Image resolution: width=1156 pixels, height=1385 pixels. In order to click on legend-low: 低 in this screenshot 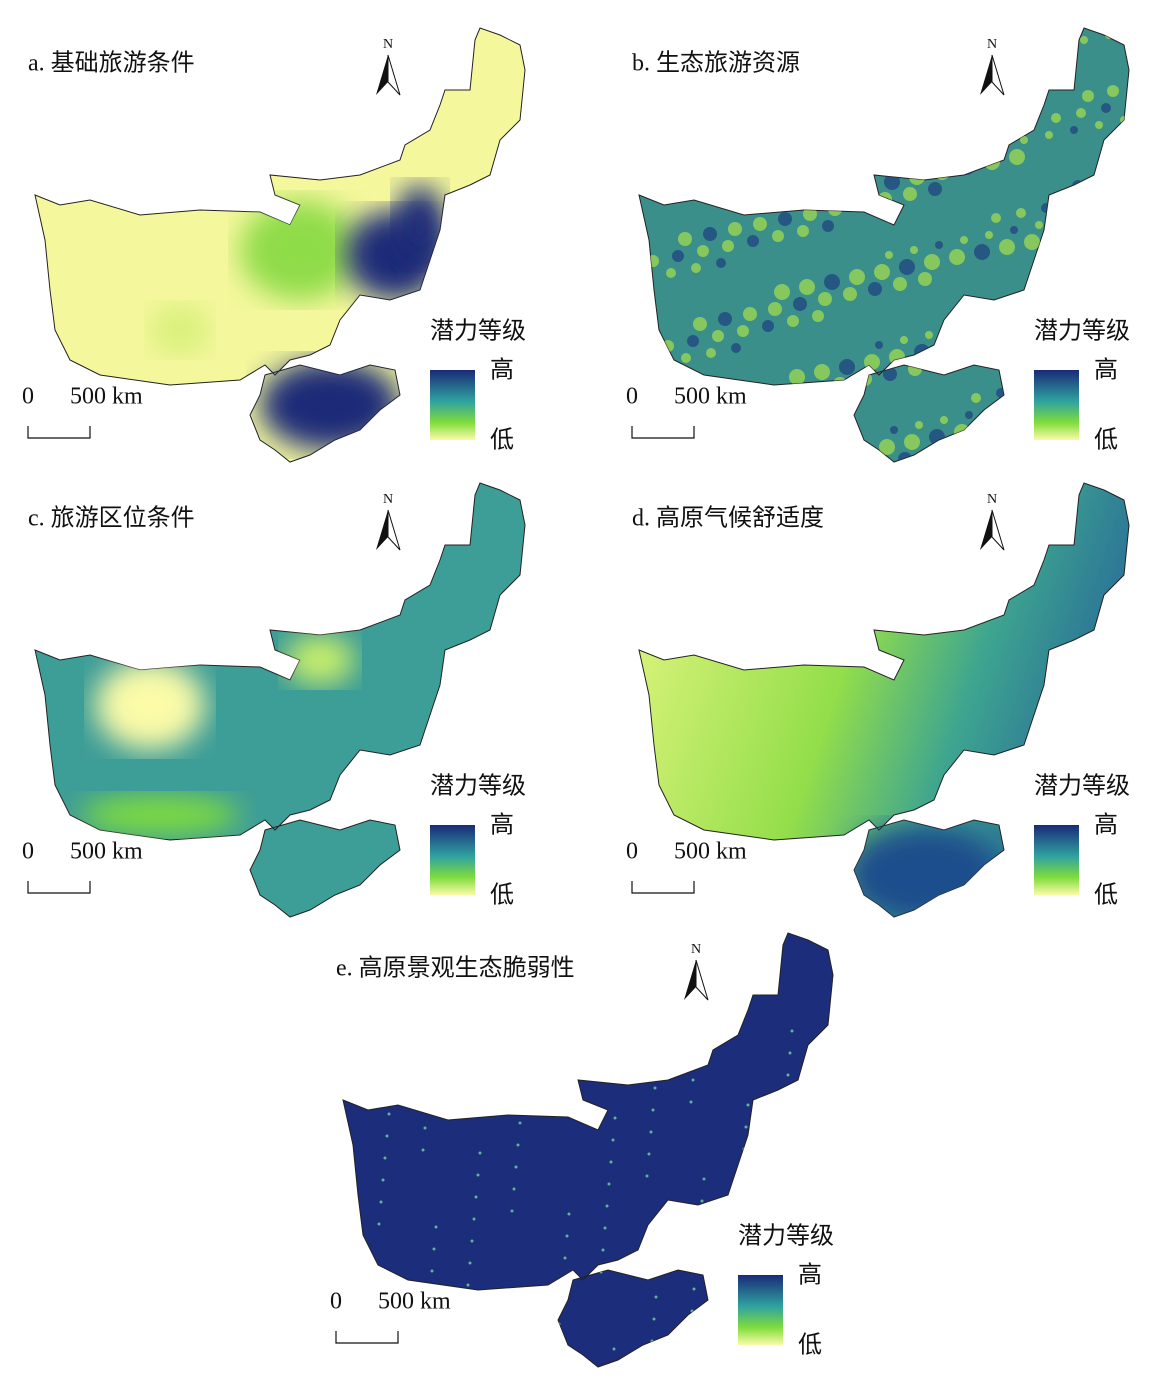, I will do `click(502, 440)`.